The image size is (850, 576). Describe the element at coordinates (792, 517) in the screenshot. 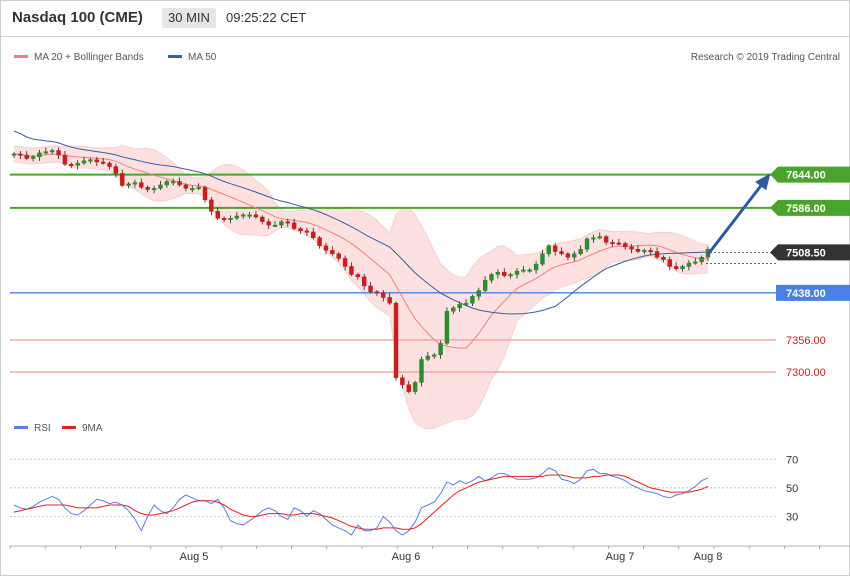

I see `rsi-tick-label-30: 30` at that location.